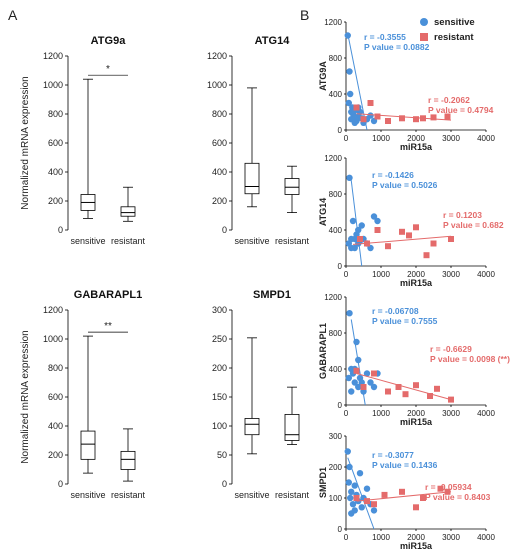 This screenshot has width=516, height=550. I want to click on box-sensitive, so click(252, 147).